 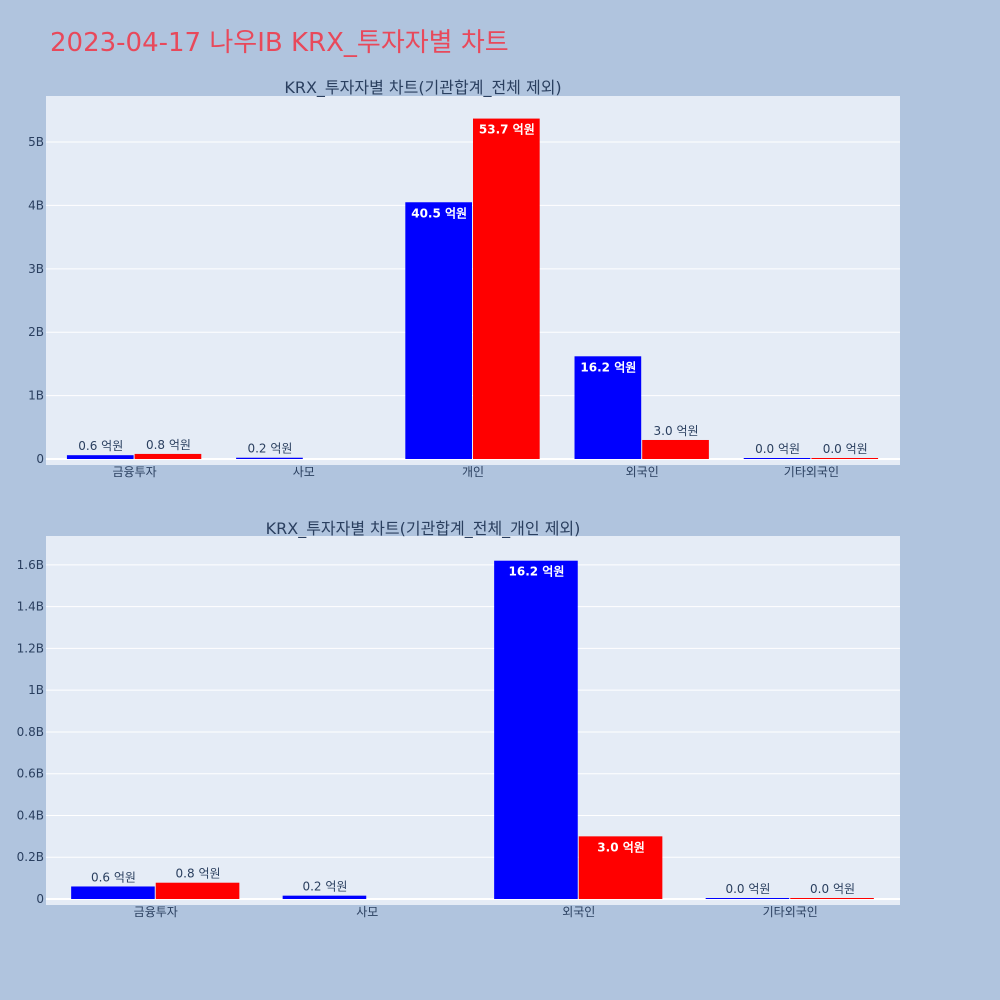 What do you see at coordinates (30, 565) in the screenshot?
I see `y-tick-label: 1.6B` at bounding box center [30, 565].